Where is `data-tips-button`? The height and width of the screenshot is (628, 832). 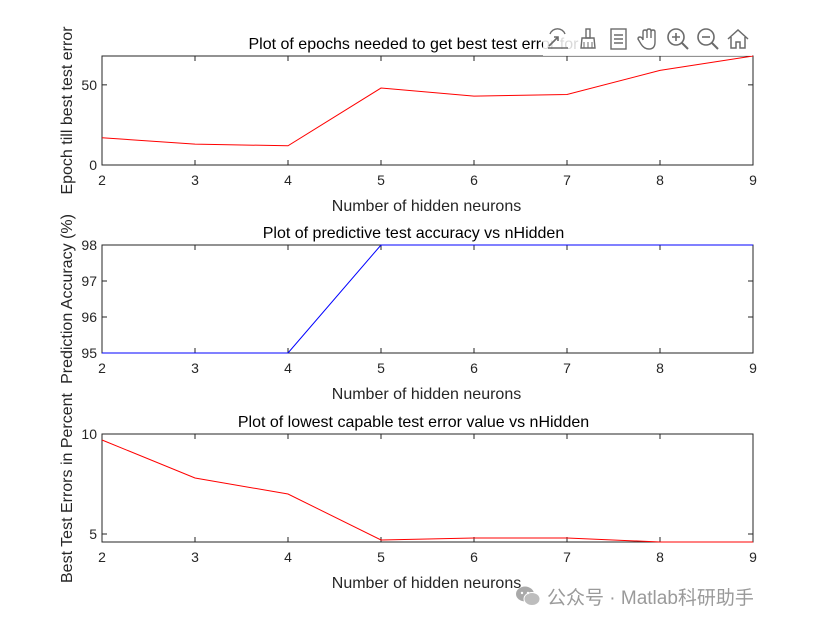
data-tips-button is located at coordinates (617, 39).